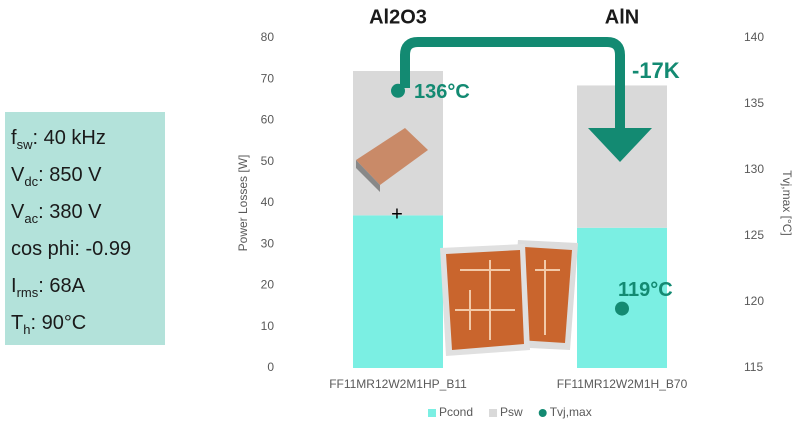 Image resolution: width=800 pixels, height=429 pixels. What do you see at coordinates (27, 329) in the screenshot?
I see `parameter-subscript: h` at bounding box center [27, 329].